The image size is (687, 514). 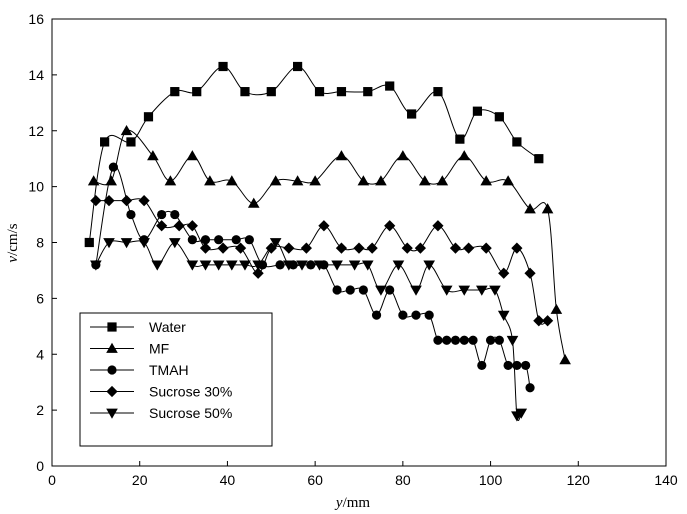 I want to click on x-tick-label: 80, so click(x=403, y=480).